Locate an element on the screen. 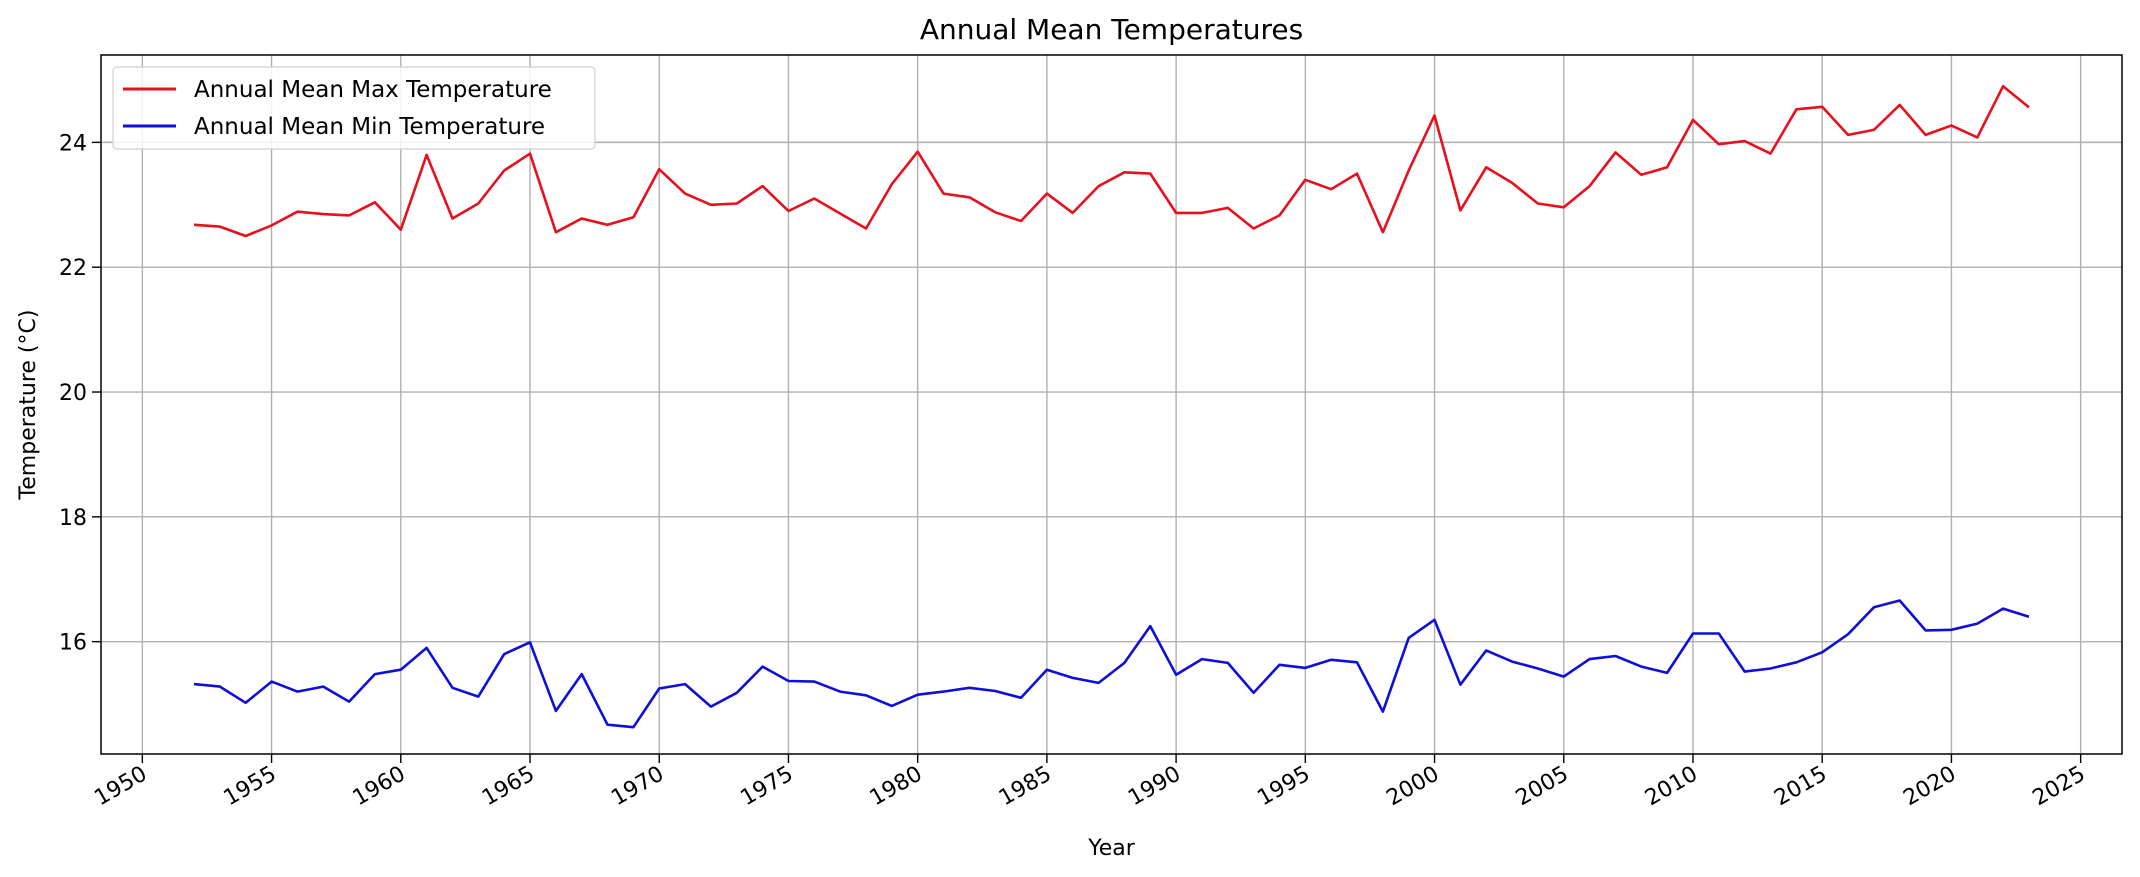 The height and width of the screenshot is (877, 2140). legend-label-min: Annual Mean Min Temperature is located at coordinates (369, 127).